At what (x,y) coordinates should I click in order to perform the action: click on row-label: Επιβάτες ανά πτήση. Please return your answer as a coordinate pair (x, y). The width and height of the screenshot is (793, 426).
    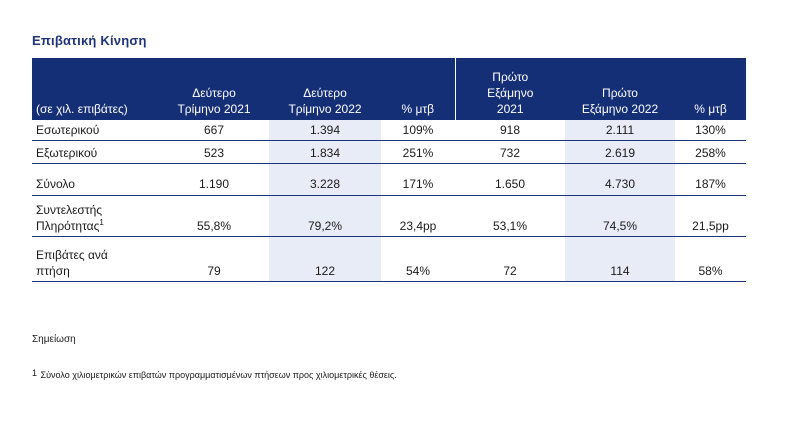
    Looking at the image, I should click on (95, 259).